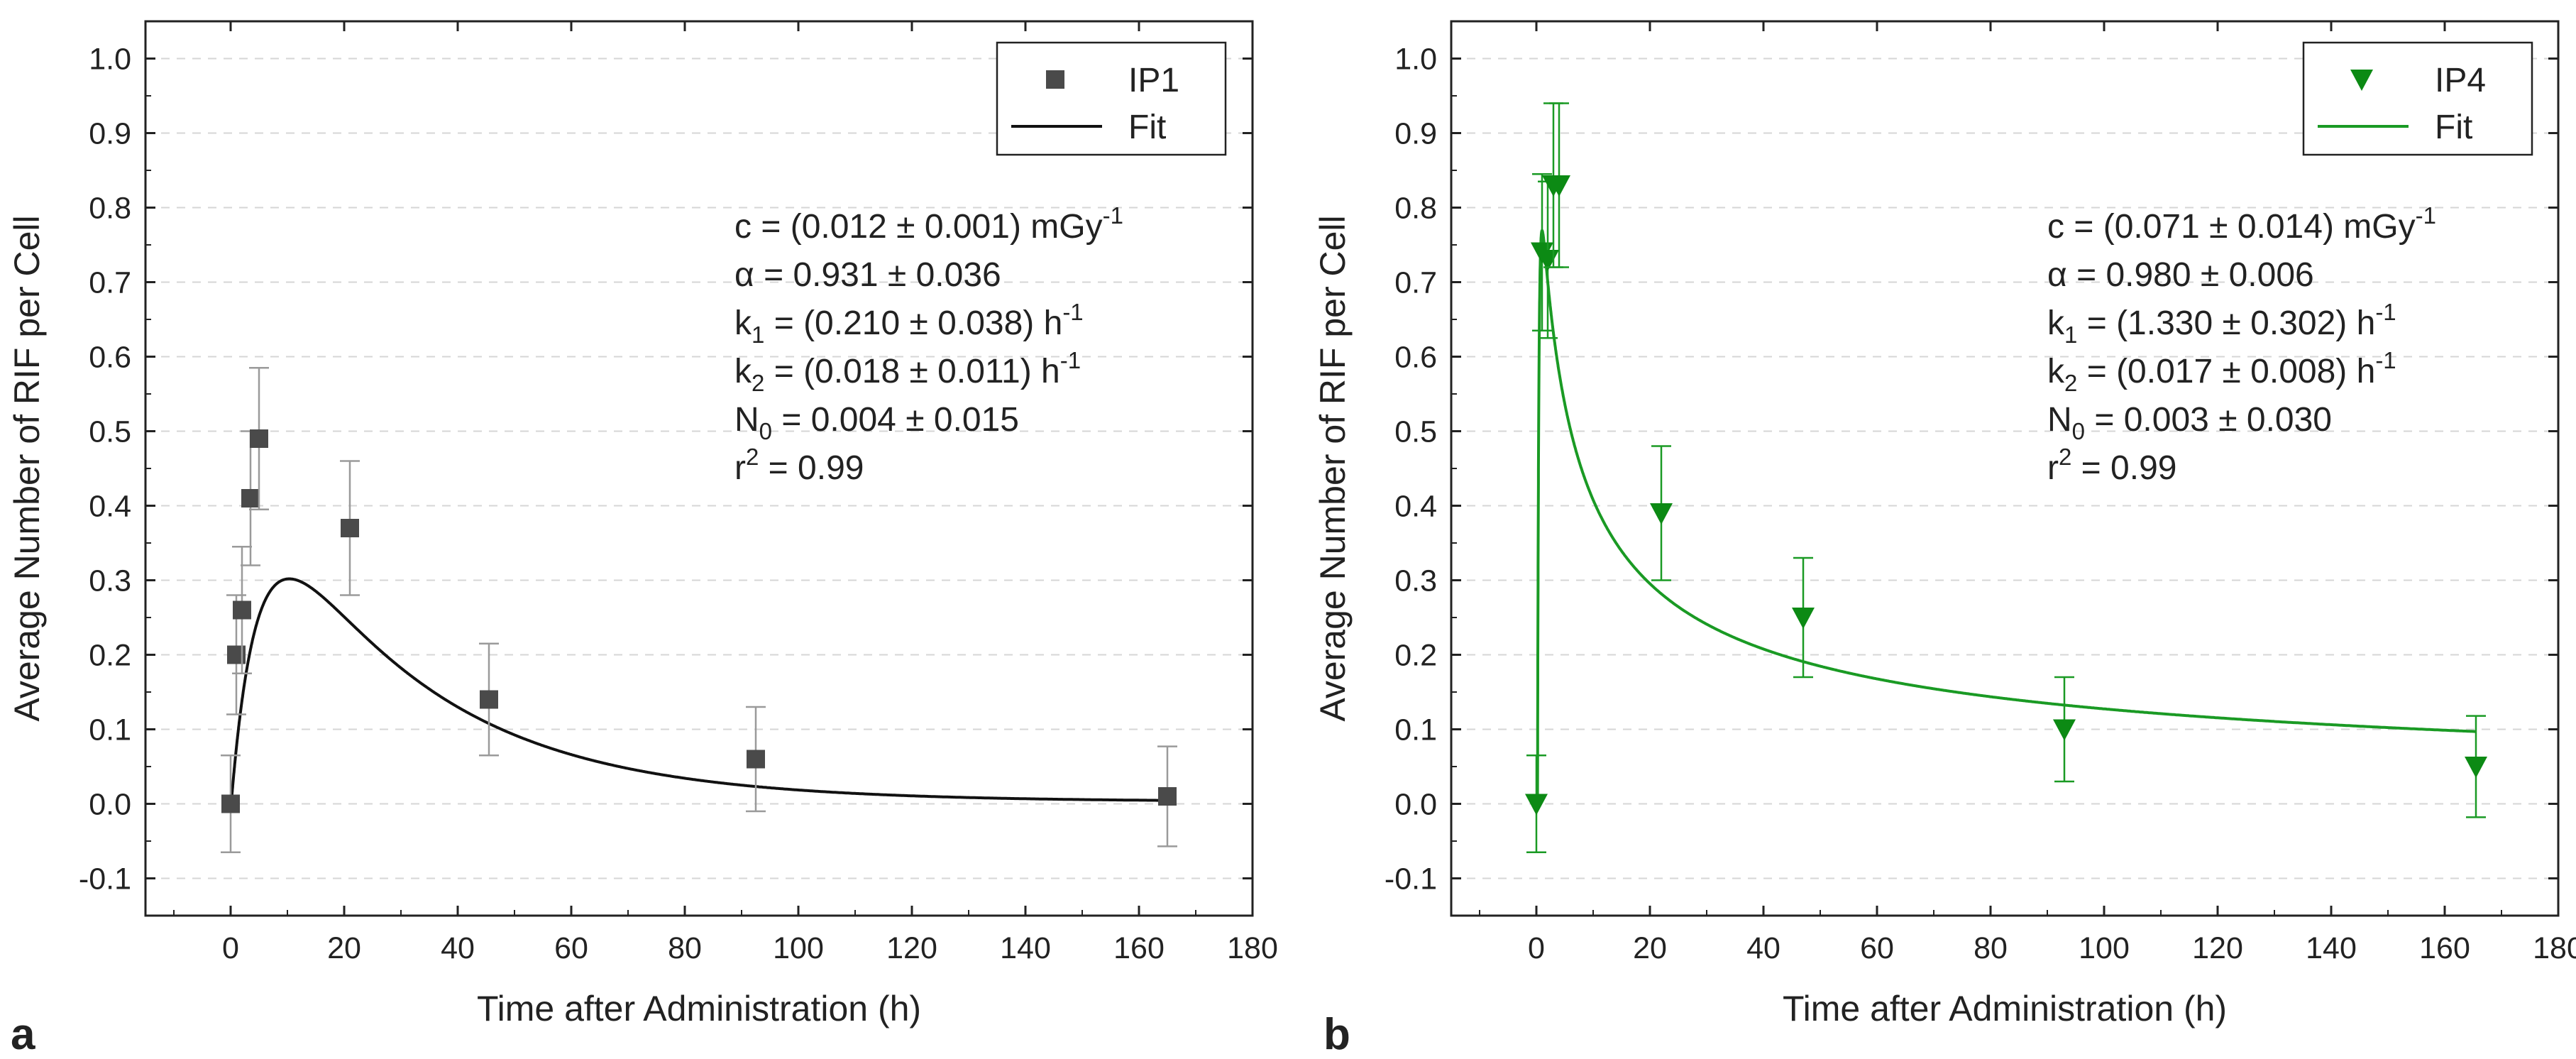 Image resolution: width=2576 pixels, height=1059 pixels. I want to click on fit-parameter: k1 = (1.330 ± 0.302) h-1, so click(2221, 323).